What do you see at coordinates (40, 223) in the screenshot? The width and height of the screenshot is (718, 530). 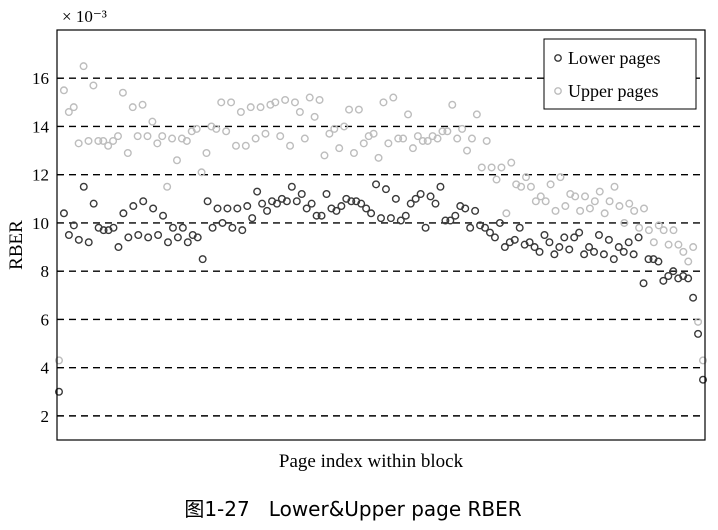 I see `y-tick-label: 10` at bounding box center [40, 223].